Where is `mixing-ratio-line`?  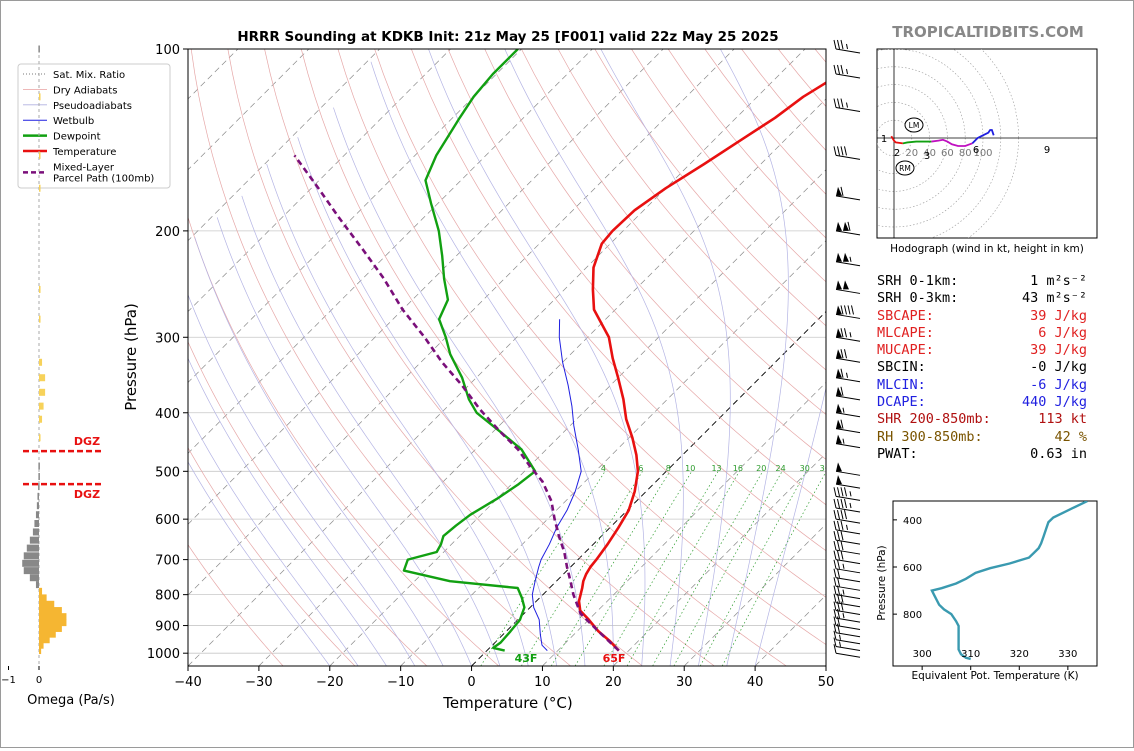 mixing-ratio-line is located at coordinates (633, 568).